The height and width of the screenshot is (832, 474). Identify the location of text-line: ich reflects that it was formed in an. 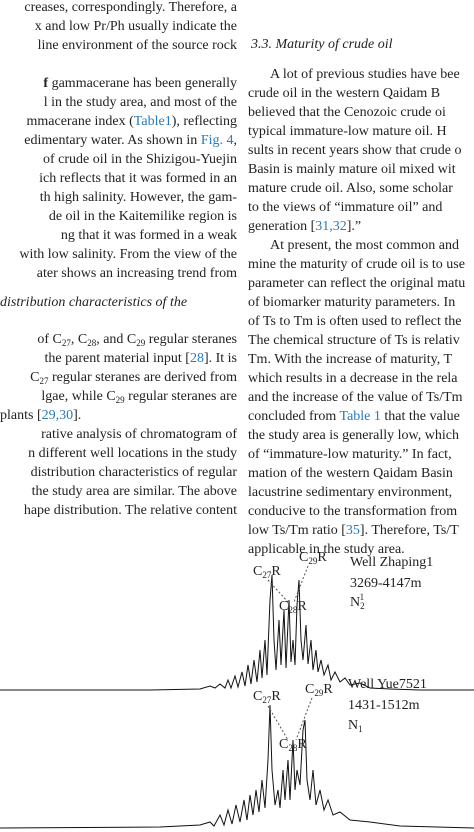
(138, 178).